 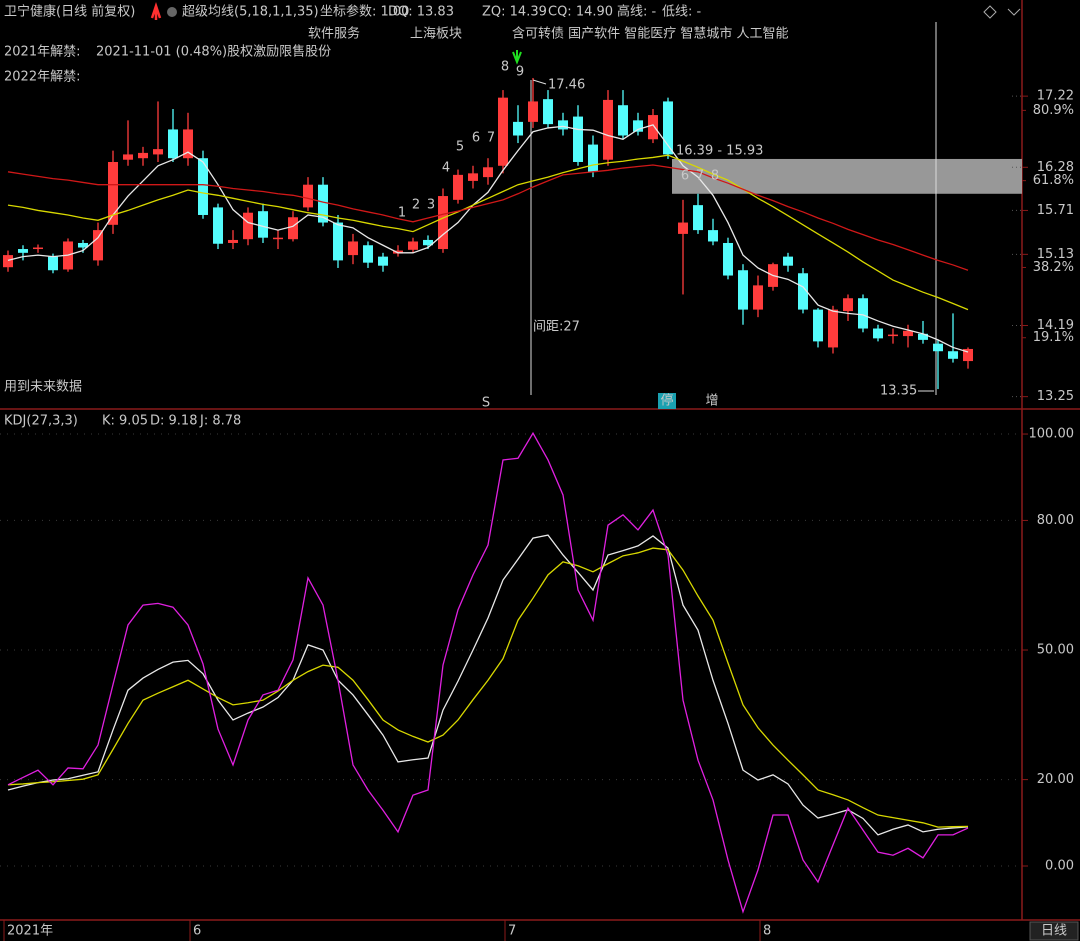 What do you see at coordinates (898, 391) in the screenshot?
I see `low-label: 13.35` at bounding box center [898, 391].